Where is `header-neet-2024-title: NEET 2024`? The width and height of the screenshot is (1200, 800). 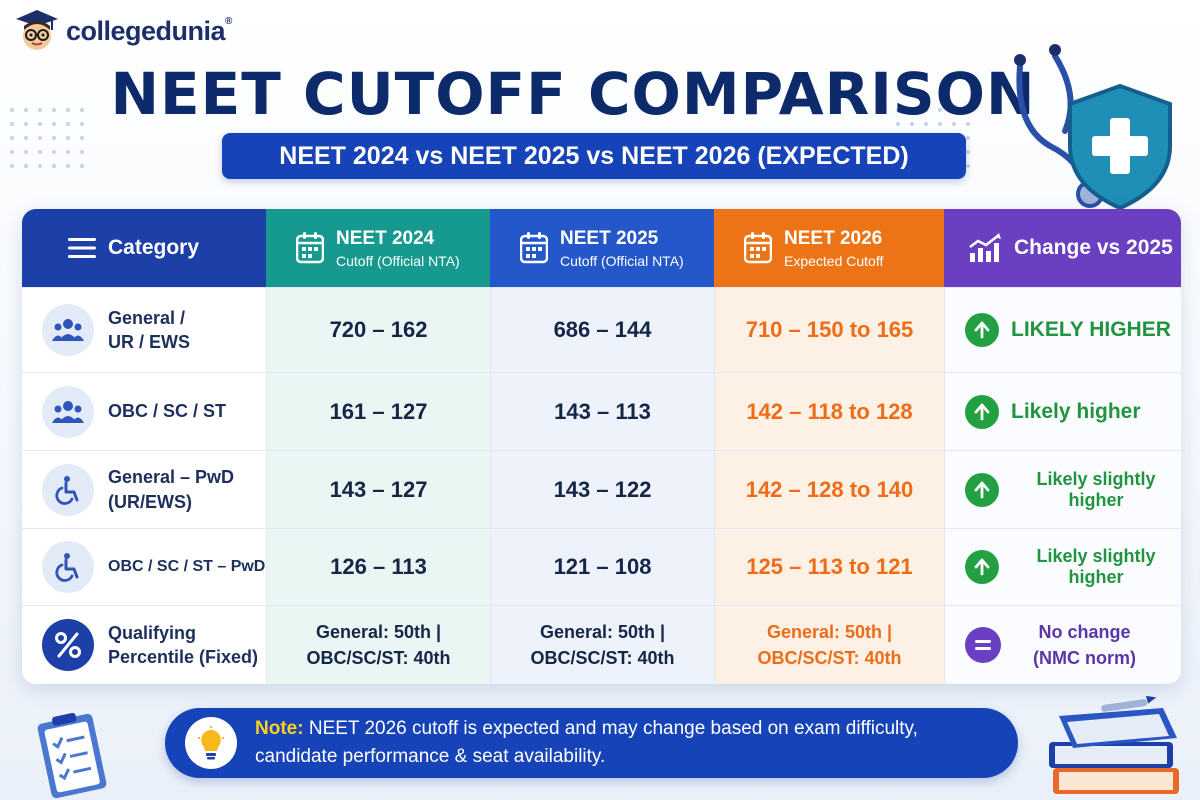 header-neet-2024-title: NEET 2024 is located at coordinates (385, 238).